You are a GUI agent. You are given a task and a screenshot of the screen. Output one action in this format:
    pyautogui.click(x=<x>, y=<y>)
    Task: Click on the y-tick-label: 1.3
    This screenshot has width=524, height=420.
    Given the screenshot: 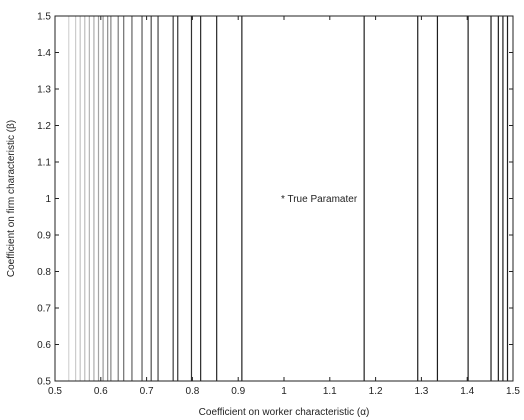 What is the action you would take?
    pyautogui.click(x=44, y=90)
    